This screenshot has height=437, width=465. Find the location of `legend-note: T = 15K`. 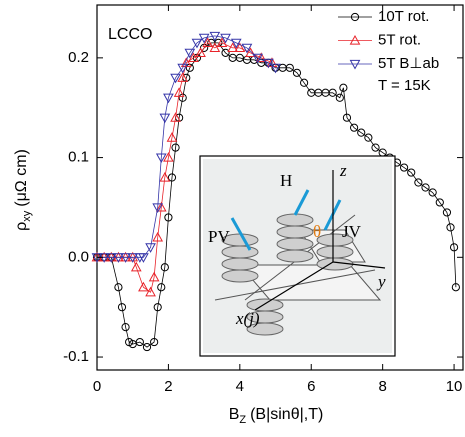

legend-note: T = 15K is located at coordinates (404, 85).